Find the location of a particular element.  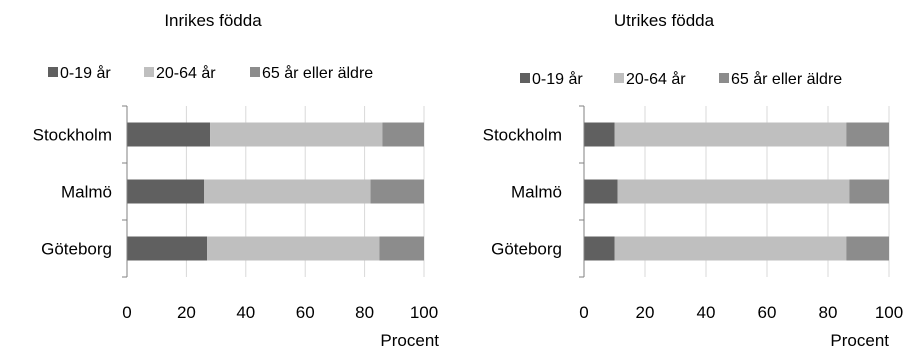

chart-title: Utrikes födda is located at coordinates (664, 20).